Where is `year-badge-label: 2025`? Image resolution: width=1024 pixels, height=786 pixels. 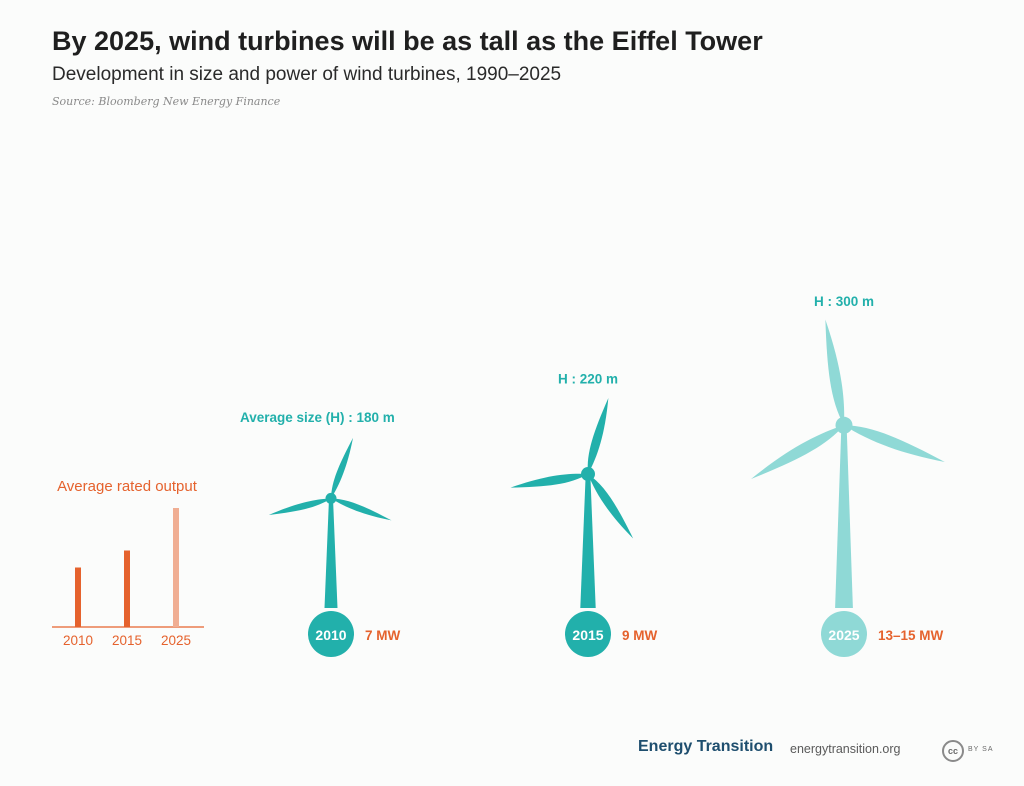
year-badge-label: 2025 is located at coordinates (843, 635).